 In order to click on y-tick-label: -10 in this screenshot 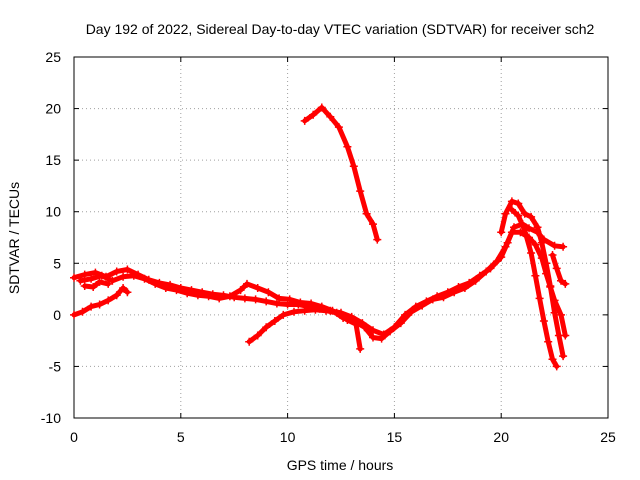, I will do `click(51, 418)`.